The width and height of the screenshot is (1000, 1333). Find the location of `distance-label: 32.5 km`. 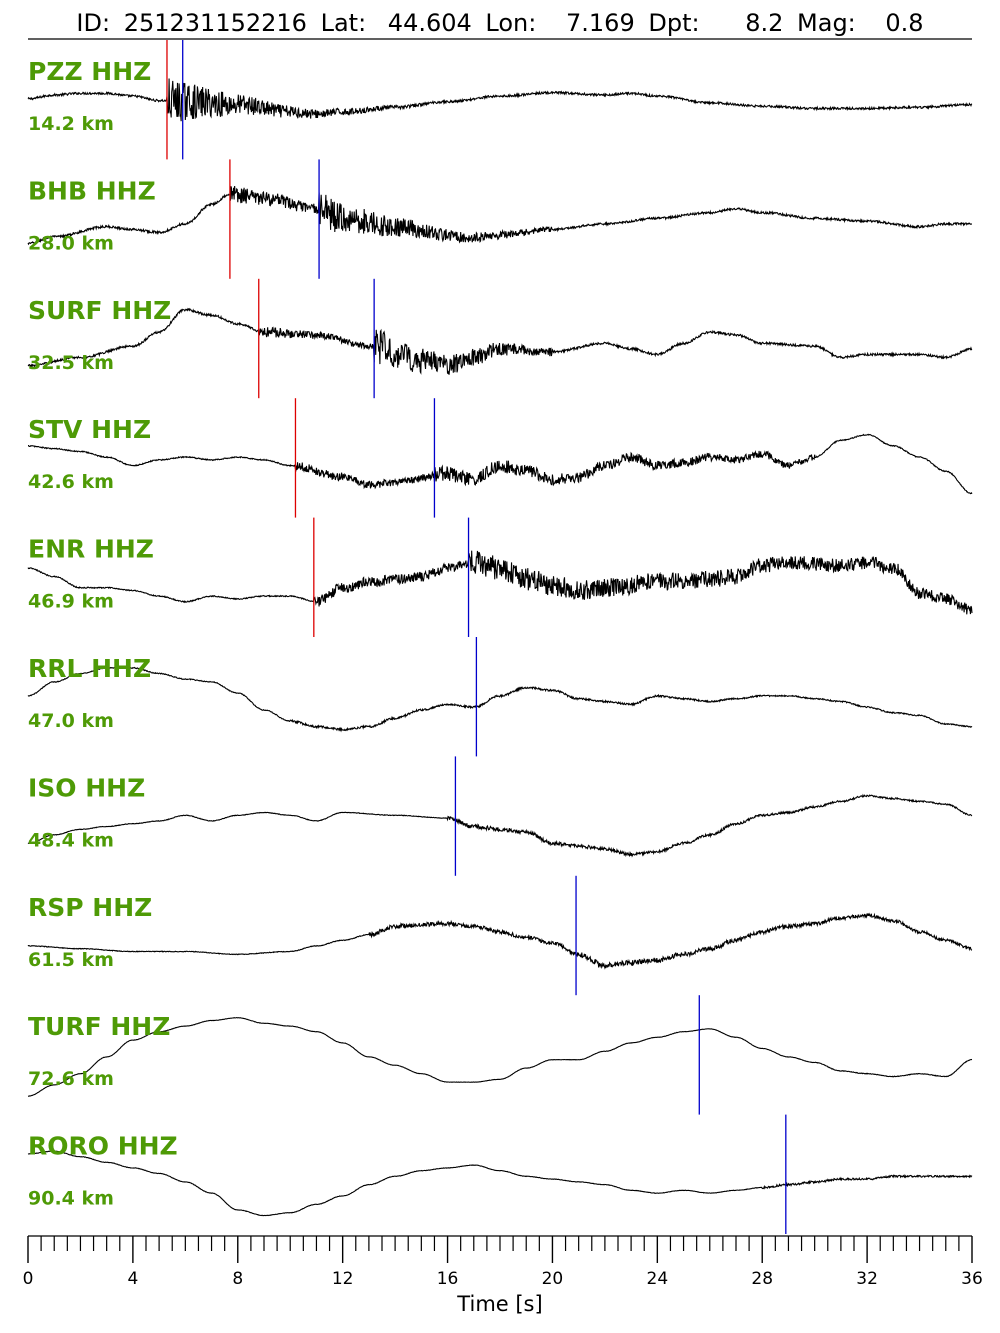

distance-label: 32.5 km is located at coordinates (71, 363).